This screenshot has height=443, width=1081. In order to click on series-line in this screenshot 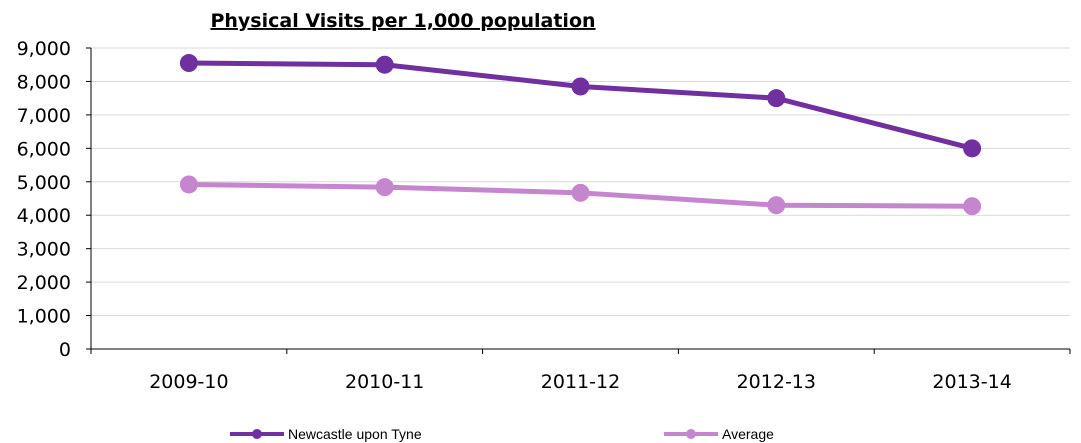, I will do `click(580, 105)`.